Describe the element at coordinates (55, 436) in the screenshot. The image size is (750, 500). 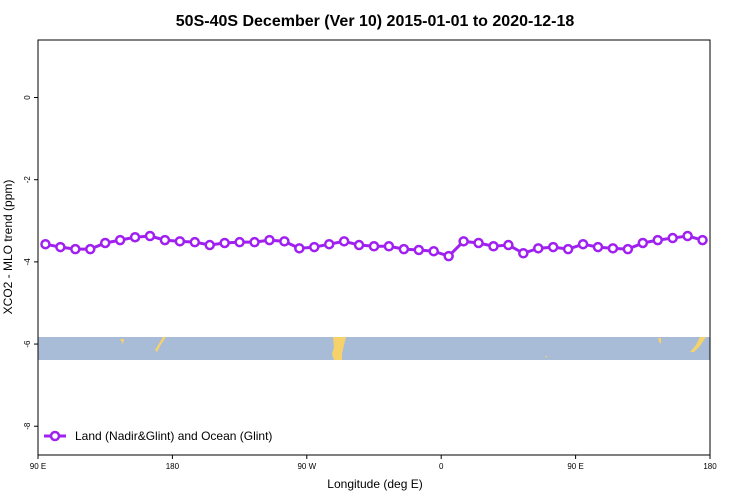
I see `legend-marker` at that location.